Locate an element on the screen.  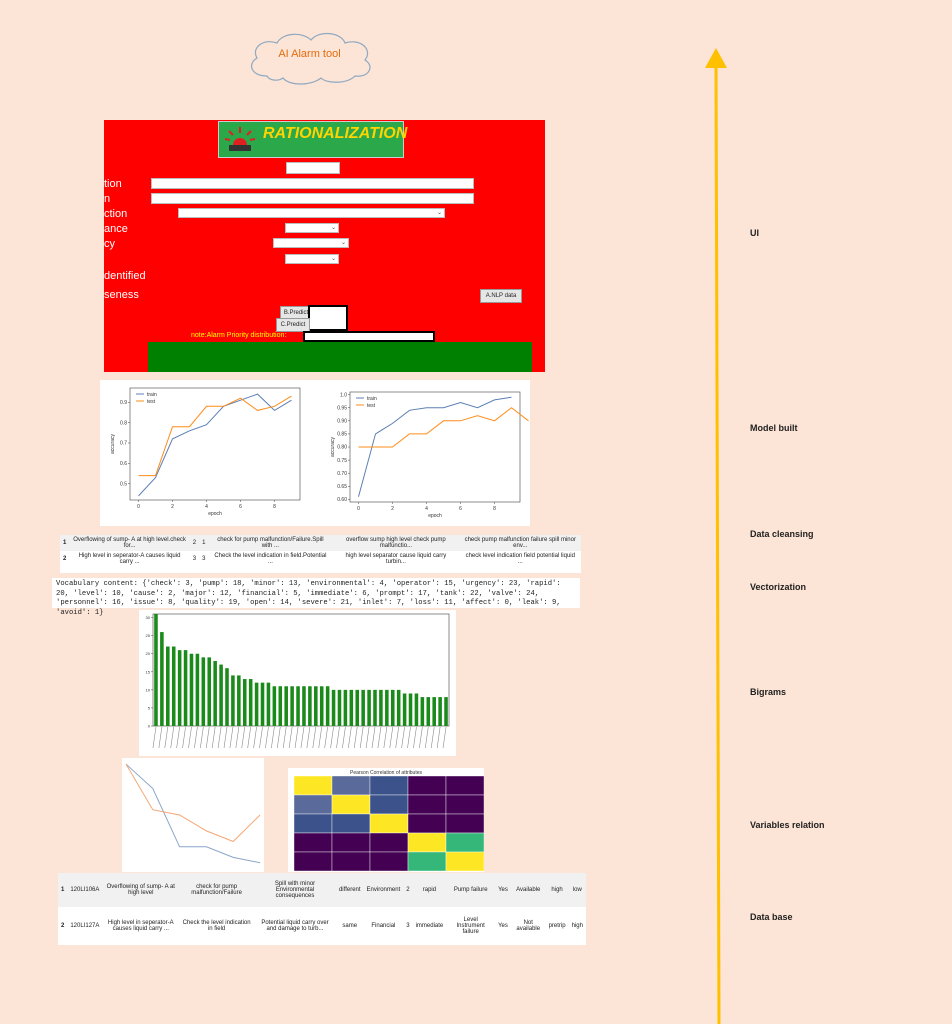
y-tick-label: 0.95 is located at coordinates (342, 408).